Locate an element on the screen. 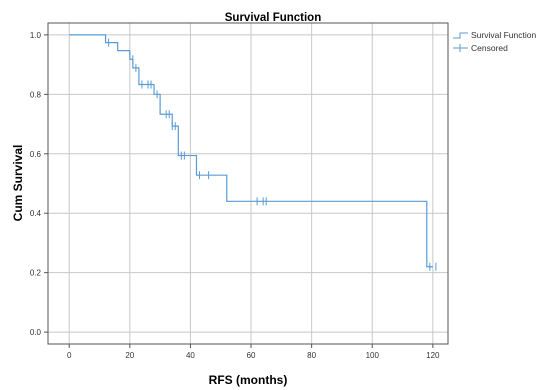  legend-label-censored: Censored is located at coordinates (489, 48).